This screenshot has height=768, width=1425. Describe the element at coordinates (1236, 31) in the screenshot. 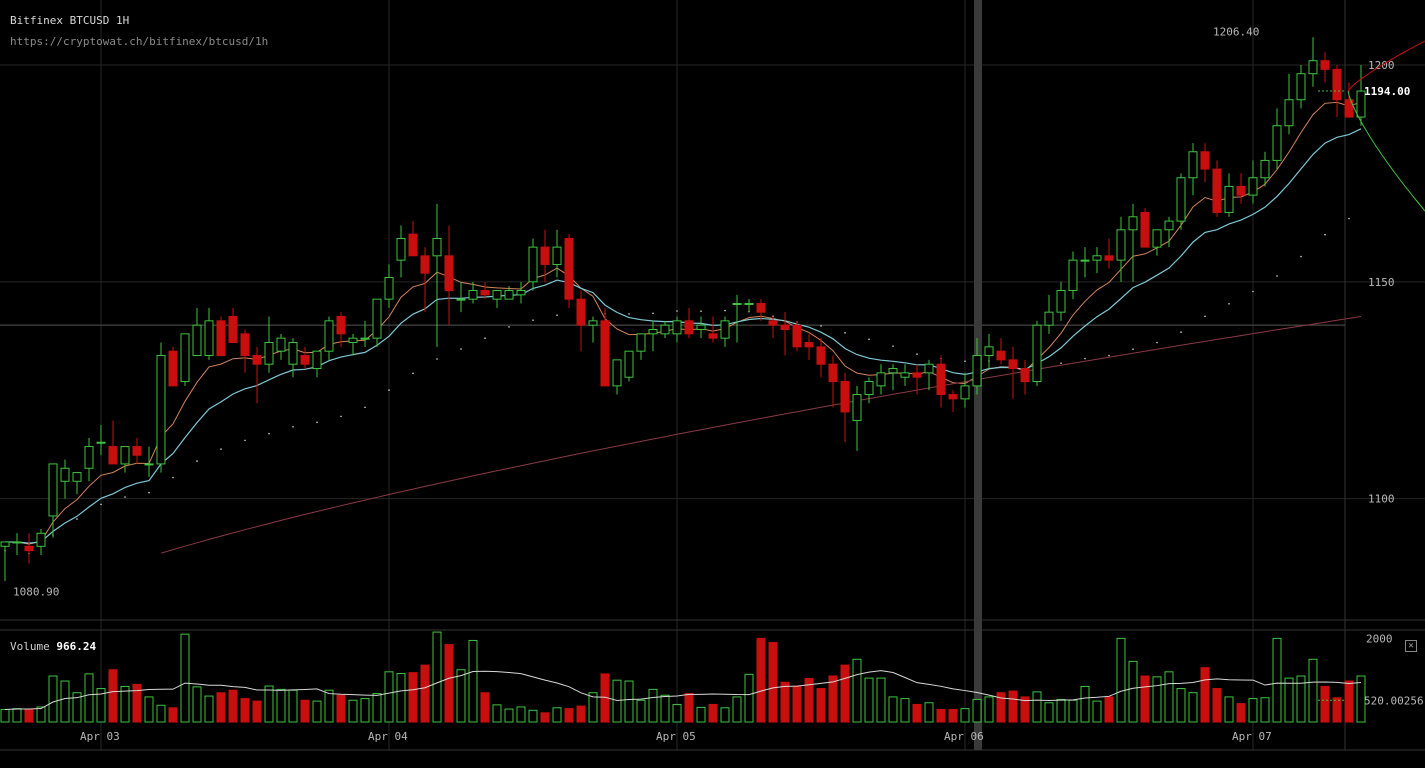

I see `high-price-label: 1206.40` at that location.